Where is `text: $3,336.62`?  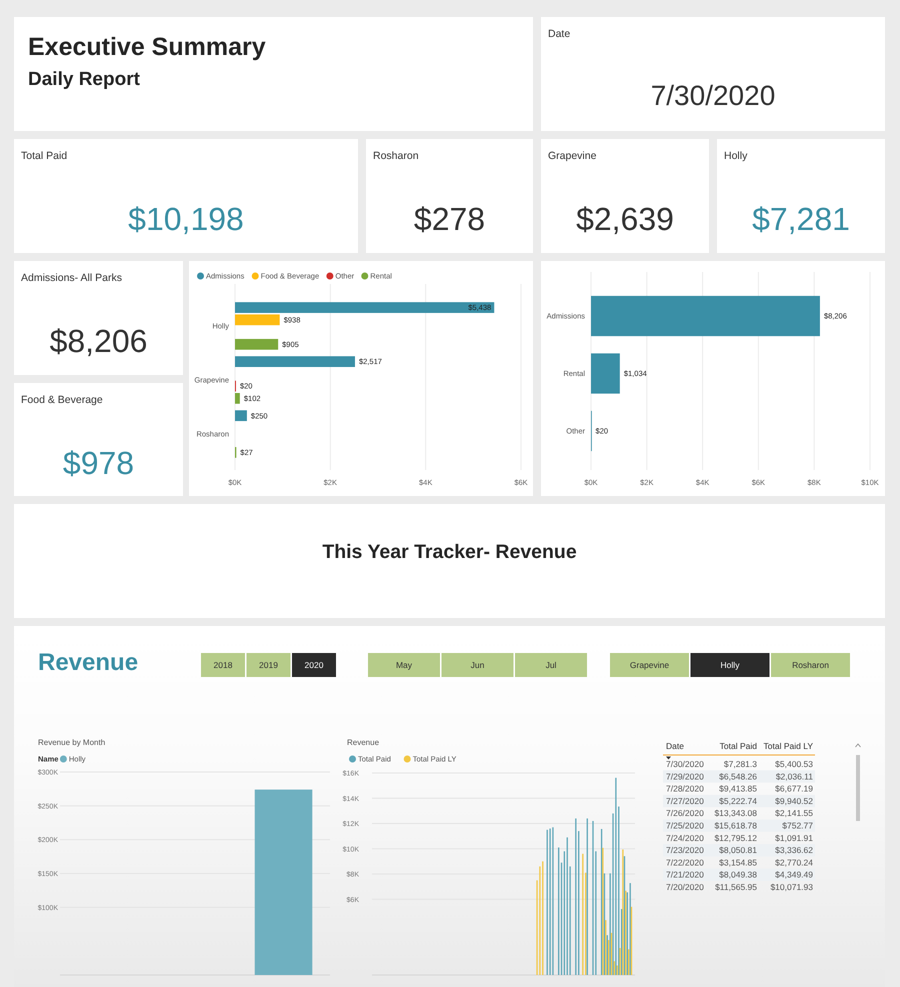 text: $3,336.62 is located at coordinates (794, 850).